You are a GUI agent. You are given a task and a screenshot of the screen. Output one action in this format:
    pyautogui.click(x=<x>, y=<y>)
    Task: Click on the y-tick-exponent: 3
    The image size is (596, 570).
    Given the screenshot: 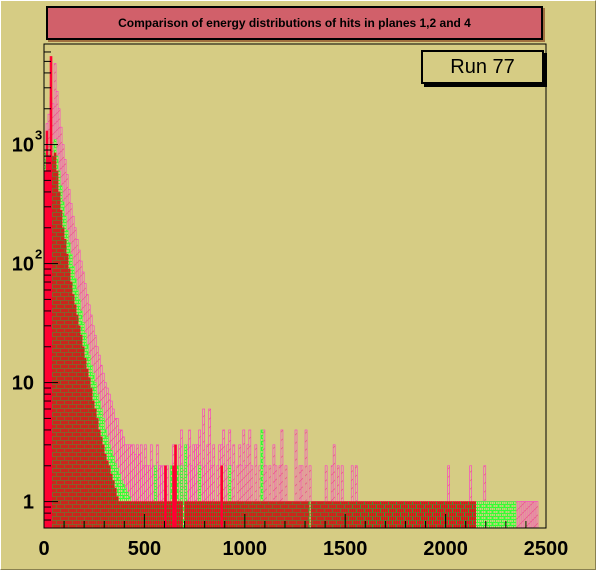 What is the action you would take?
    pyautogui.click(x=38, y=135)
    